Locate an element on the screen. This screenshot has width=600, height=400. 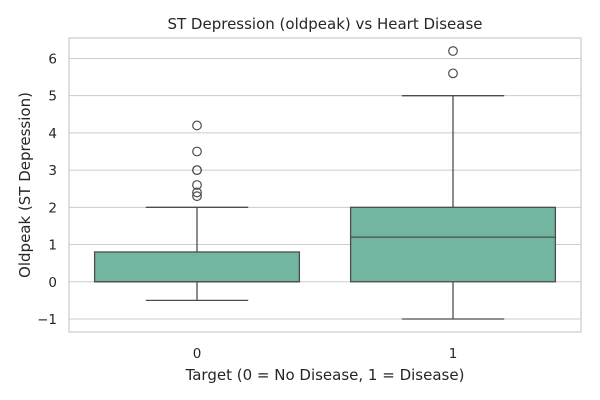
y-tick-label: 1 is located at coordinates (52, 246).